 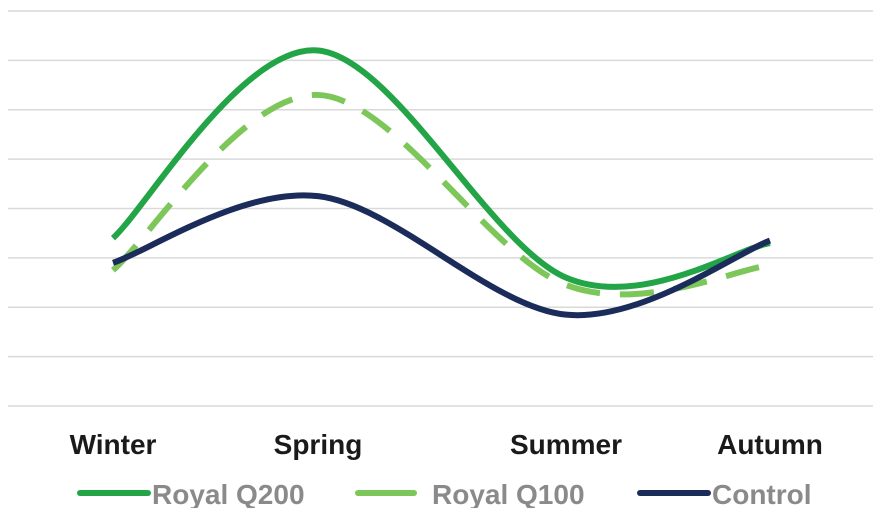 I want to click on legend-label: Royal Q200, so click(x=228, y=493).